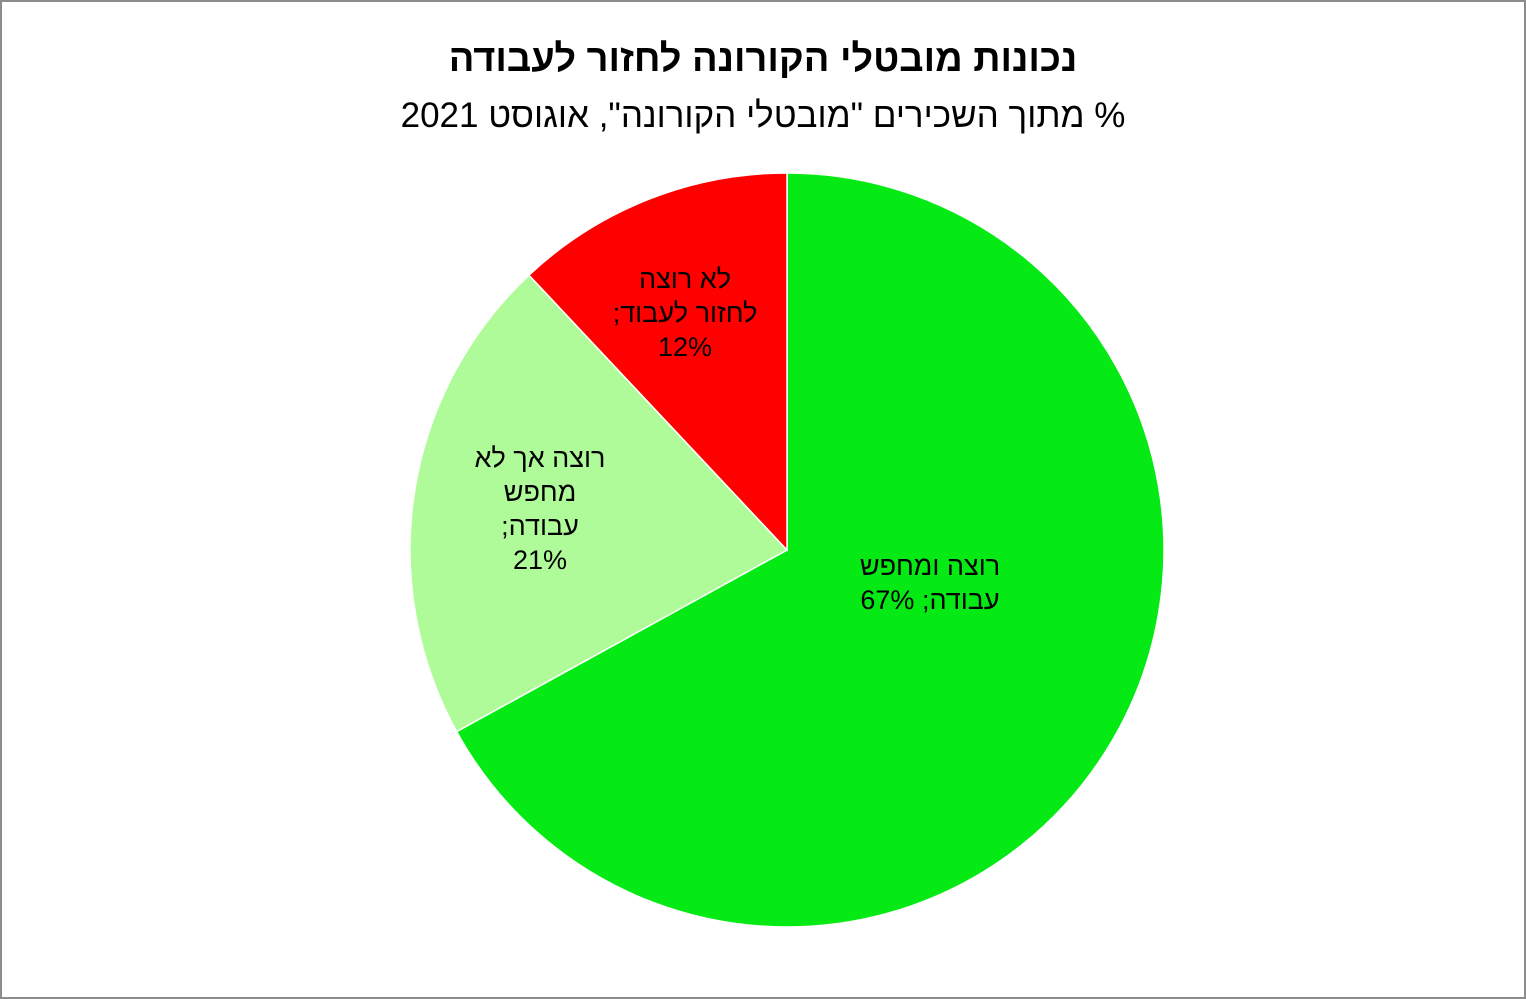 The image size is (1526, 999). I want to click on data-label-want-and-searching: רוצה ומחפש עבודה; 67%, so click(930, 583).